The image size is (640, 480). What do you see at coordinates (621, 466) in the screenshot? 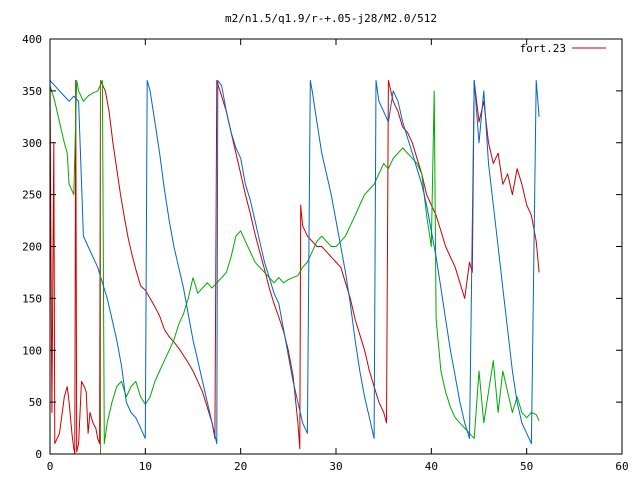
I see `x-tick-label: 60` at bounding box center [621, 466].